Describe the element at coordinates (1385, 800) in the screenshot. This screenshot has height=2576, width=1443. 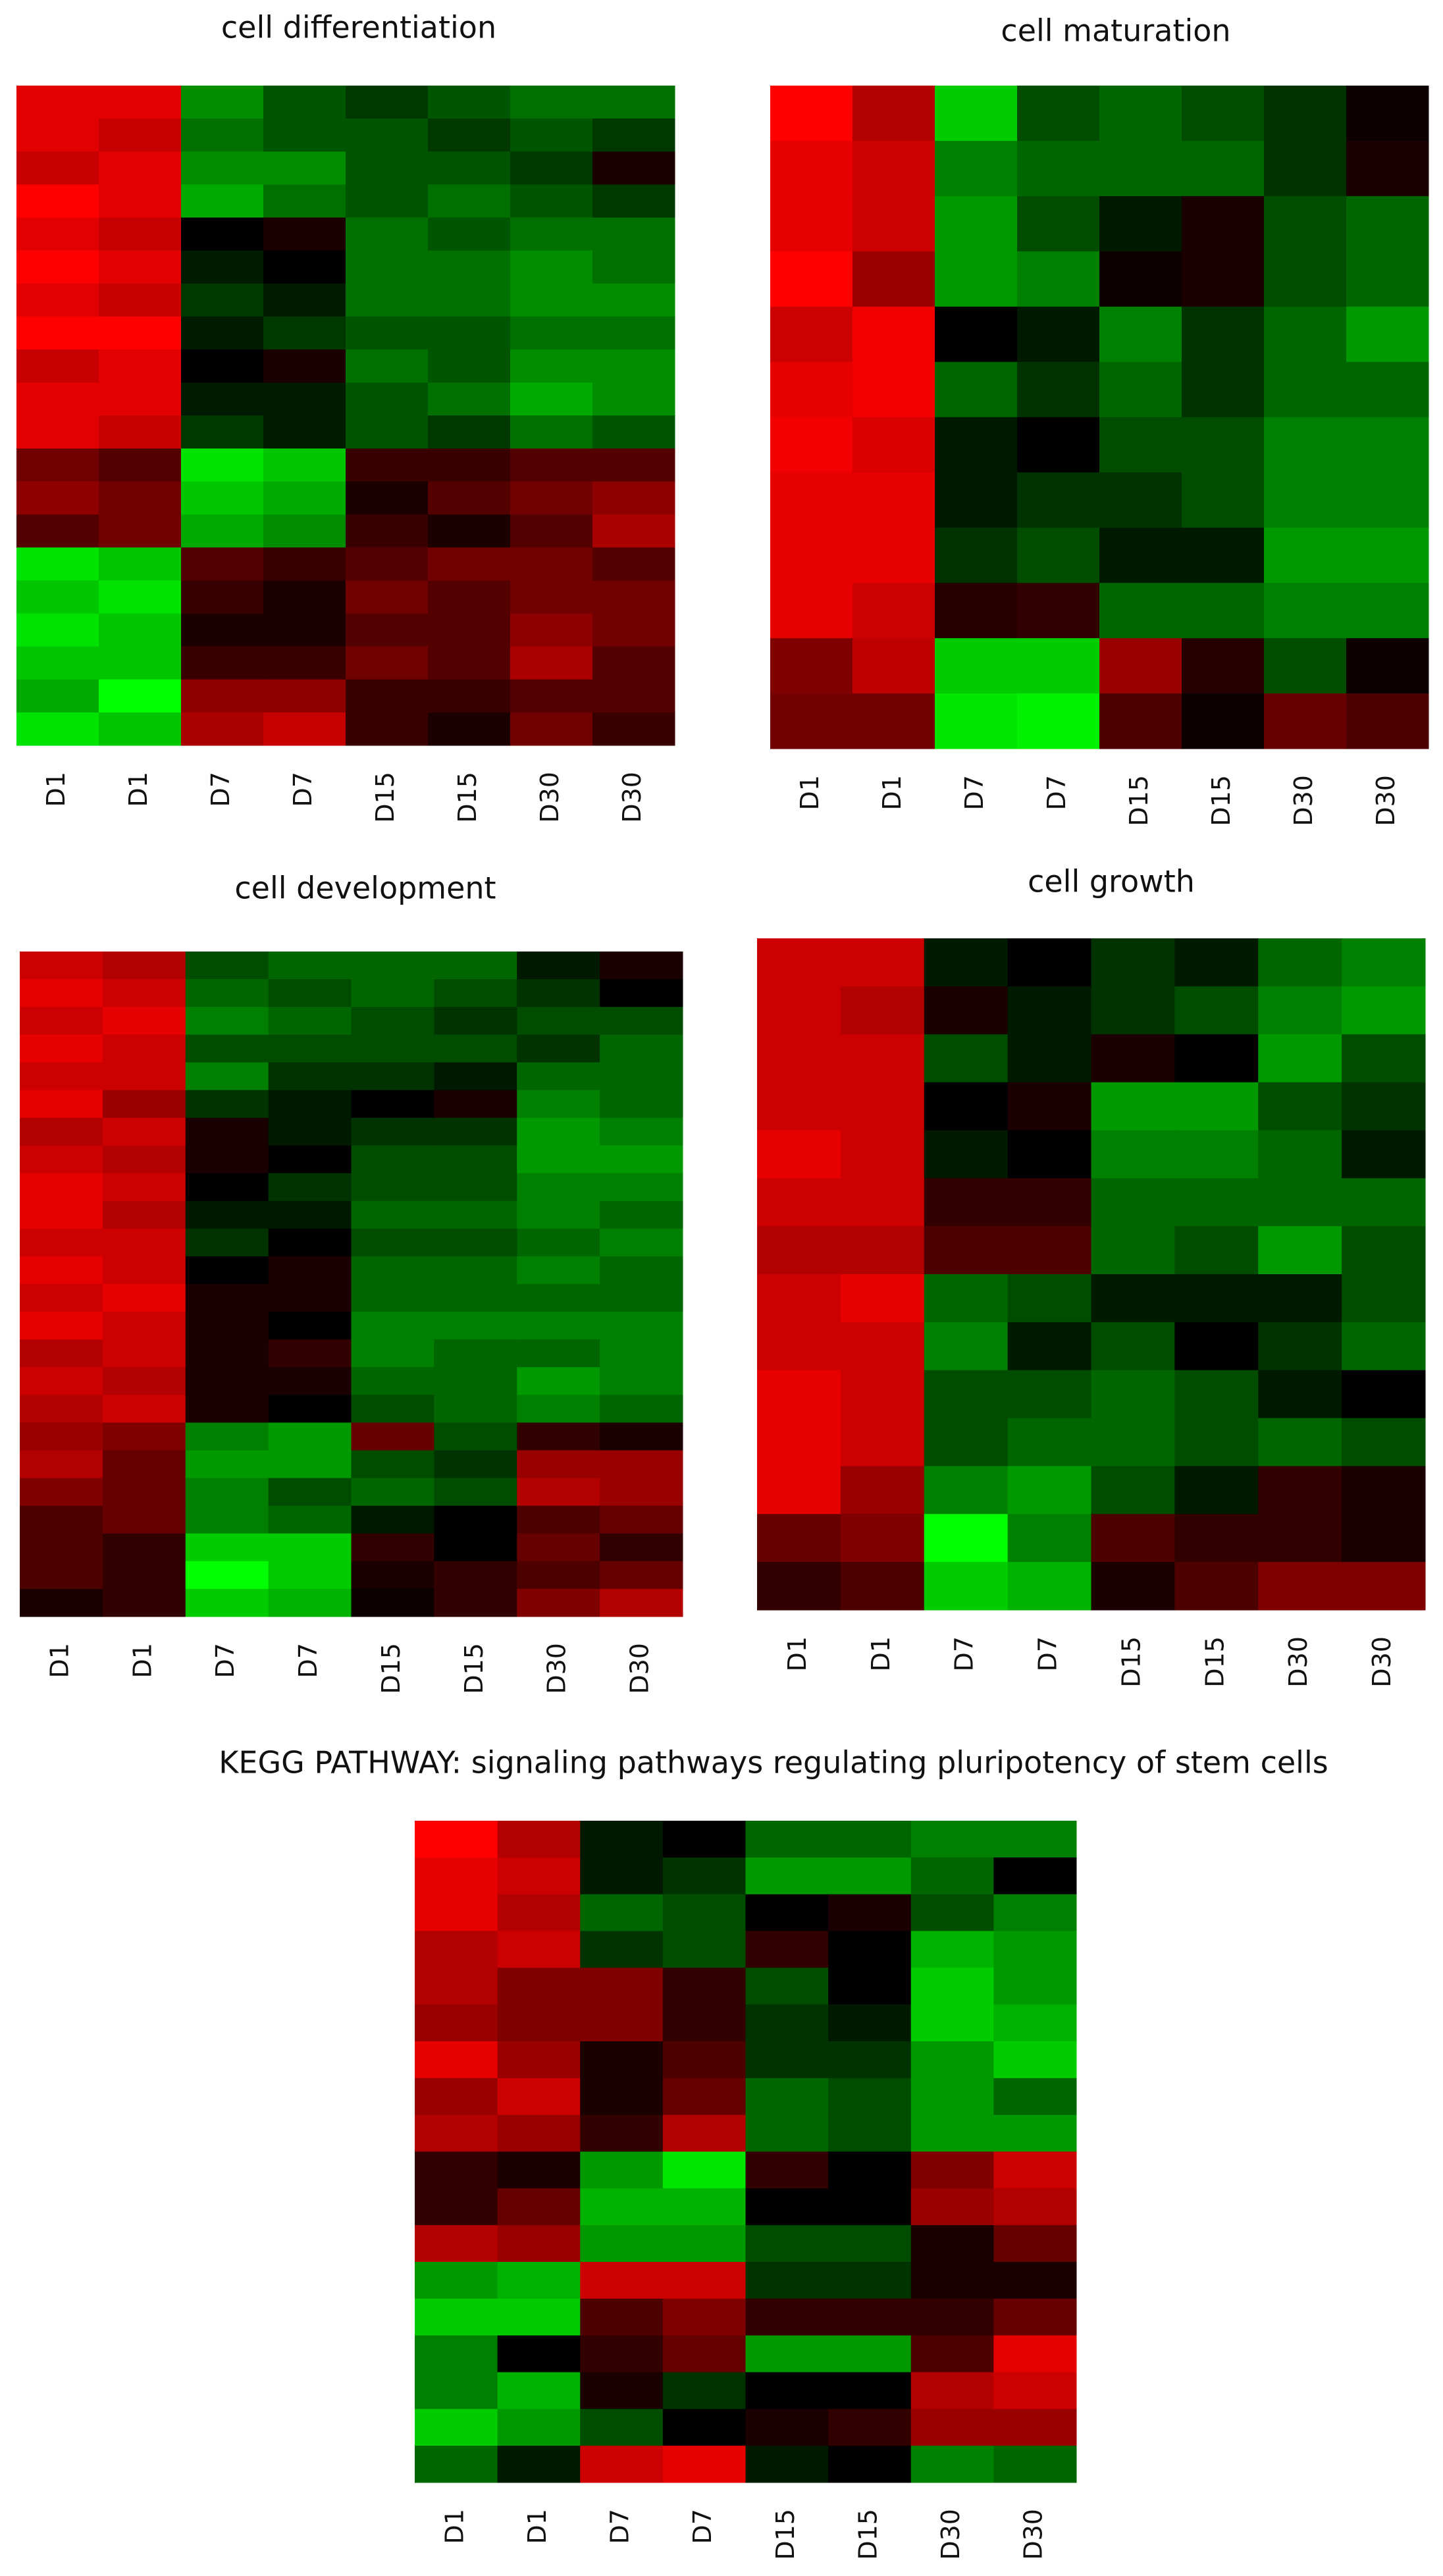
I see `column-label: D30` at that location.